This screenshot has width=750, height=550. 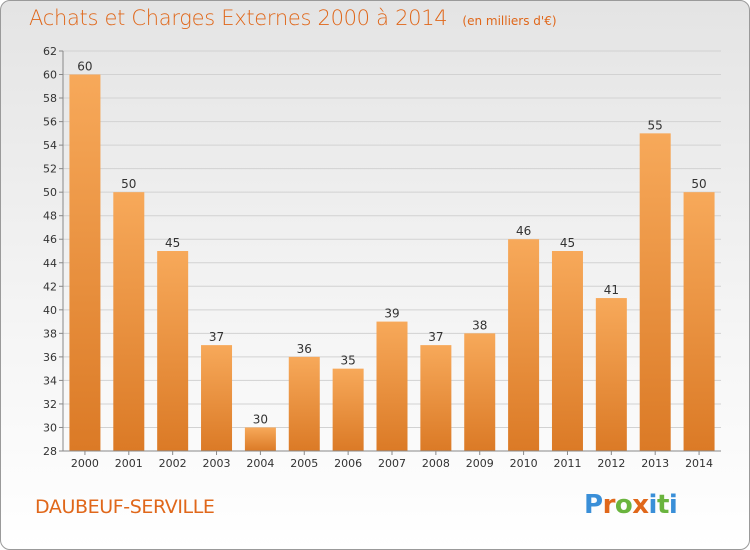 What do you see at coordinates (509, 21) in the screenshot?
I see `chart-unit: (en milliers d'€)` at bounding box center [509, 21].